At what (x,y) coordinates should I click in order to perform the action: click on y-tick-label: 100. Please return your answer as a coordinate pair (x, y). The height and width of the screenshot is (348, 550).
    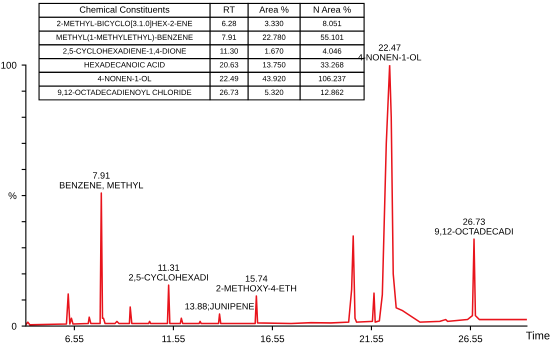
    Looking at the image, I should click on (8, 65).